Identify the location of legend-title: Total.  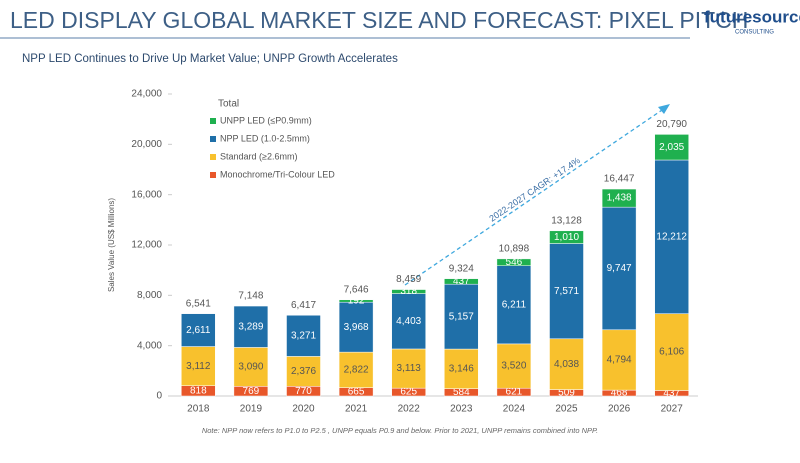
(228, 104).